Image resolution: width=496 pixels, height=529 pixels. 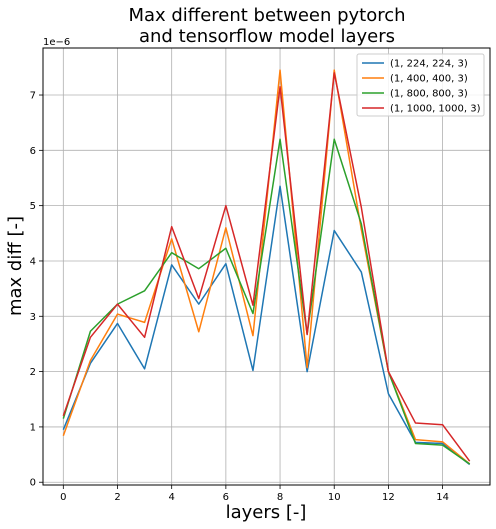 What do you see at coordinates (36, 290) in the screenshot?
I see `y-axis: 0 1 2 3 4 5 6 7` at bounding box center [36, 290].